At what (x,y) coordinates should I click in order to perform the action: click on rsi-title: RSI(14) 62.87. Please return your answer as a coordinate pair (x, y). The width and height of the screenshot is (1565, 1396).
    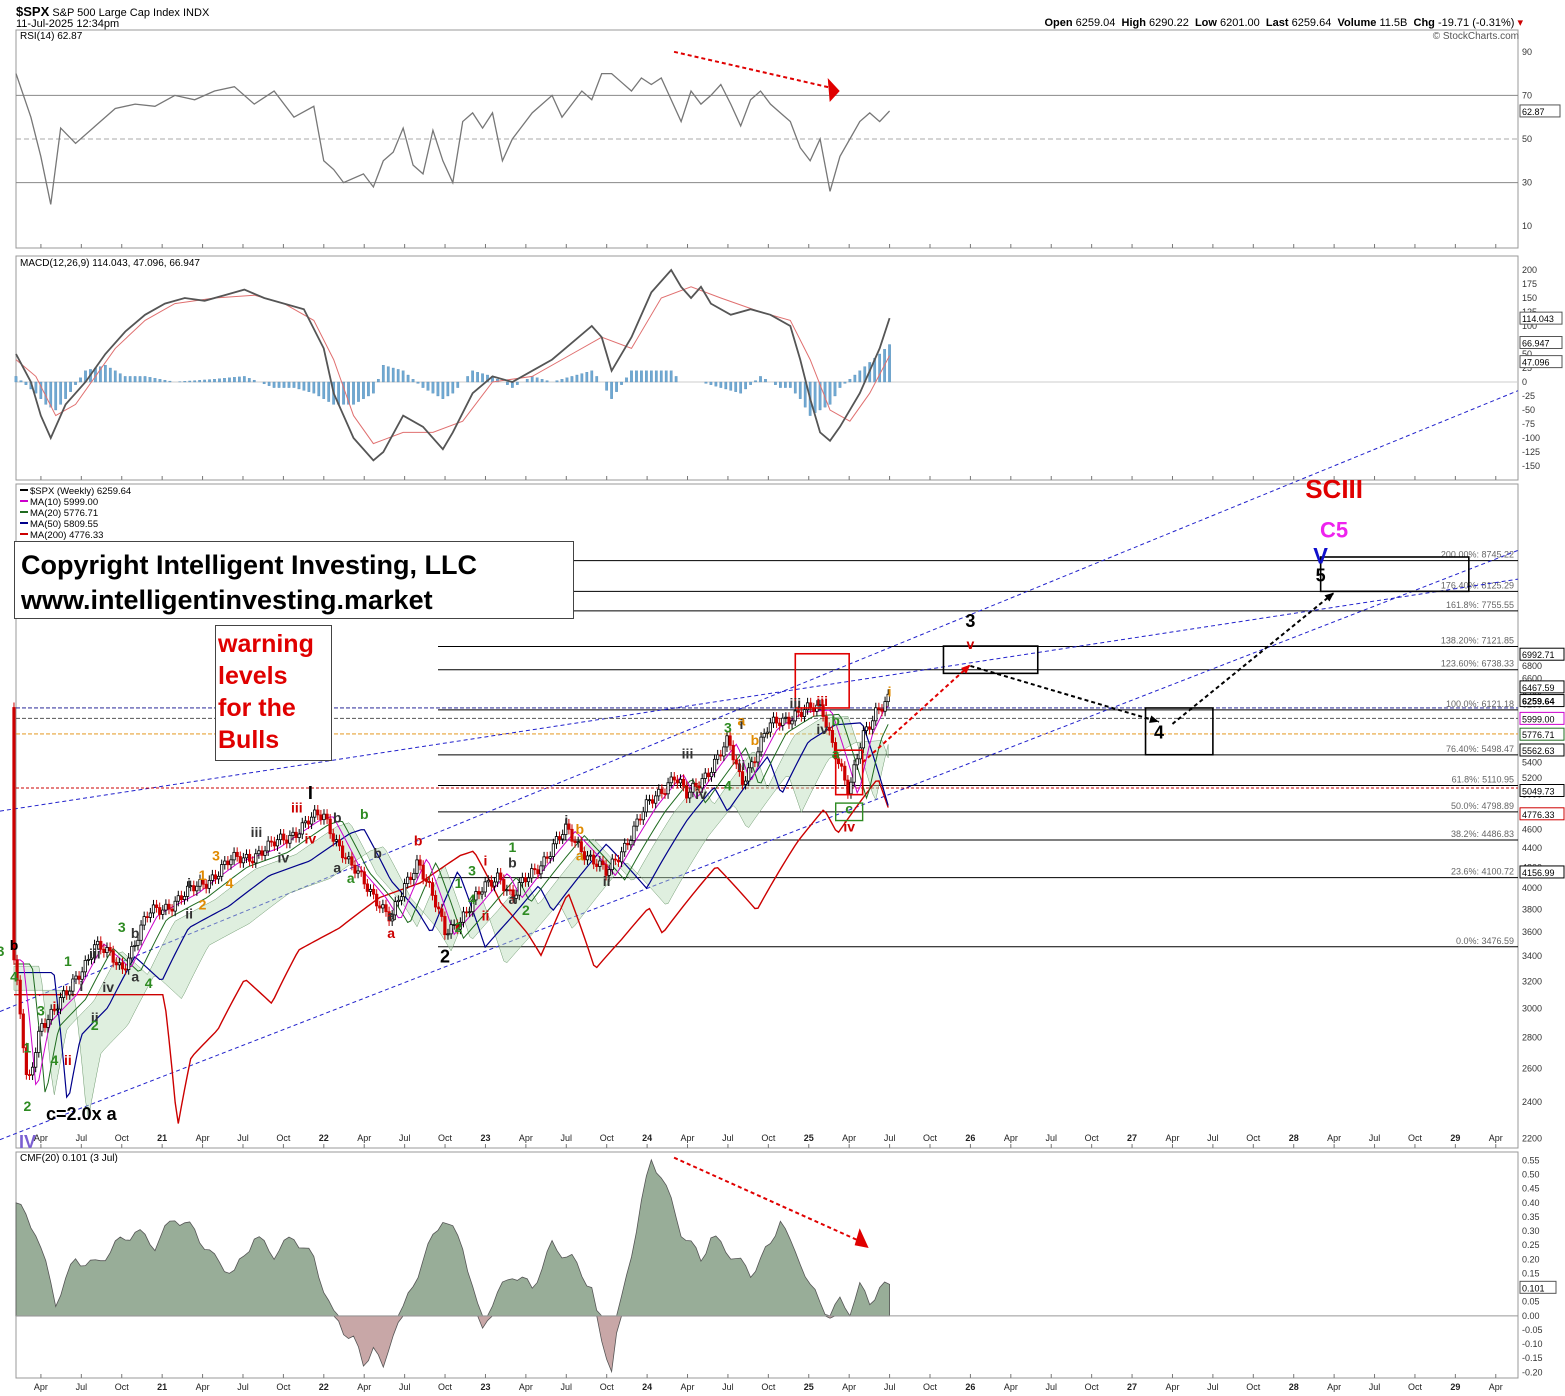
    Looking at the image, I should click on (51, 36).